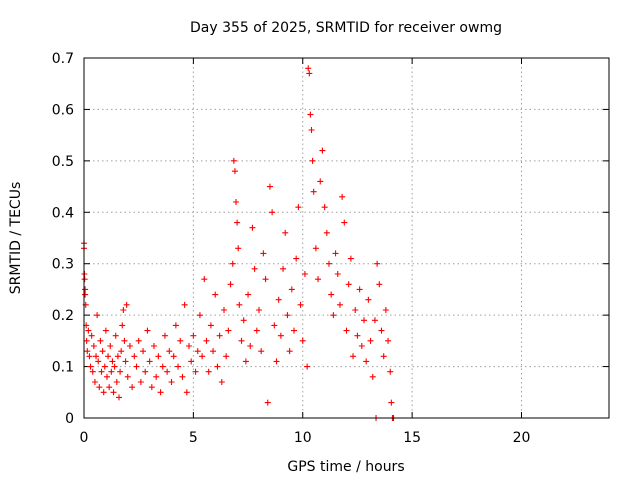 The width and height of the screenshot is (640, 480). What do you see at coordinates (69, 419) in the screenshot?
I see `y-tick-label: 0` at bounding box center [69, 419].